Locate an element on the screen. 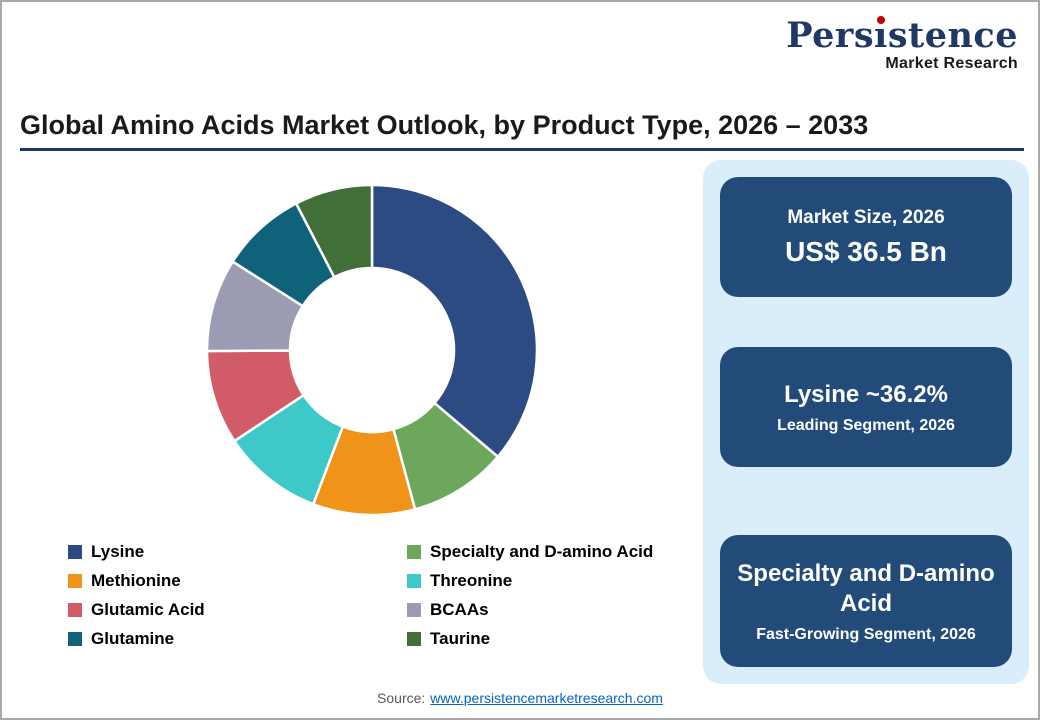  legend-label: Methionine is located at coordinates (136, 580).